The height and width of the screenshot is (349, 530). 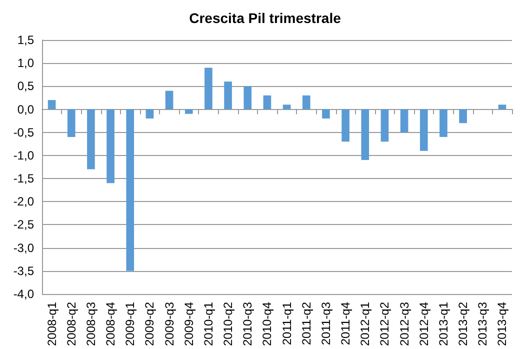 What do you see at coordinates (423, 324) in the screenshot?
I see `x-tick-label: 2012-q4` at bounding box center [423, 324].